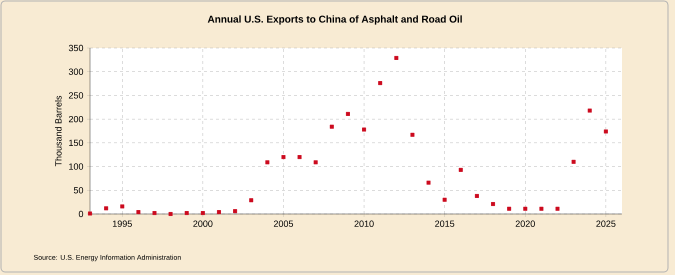 Image resolution: width=675 pixels, height=275 pixels. I want to click on y-tick-label: 300, so click(76, 71).